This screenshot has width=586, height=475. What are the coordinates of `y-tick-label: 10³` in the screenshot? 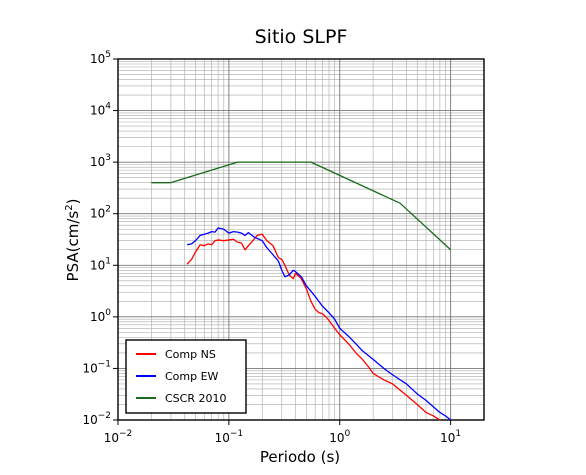 It's located at (100, 161).